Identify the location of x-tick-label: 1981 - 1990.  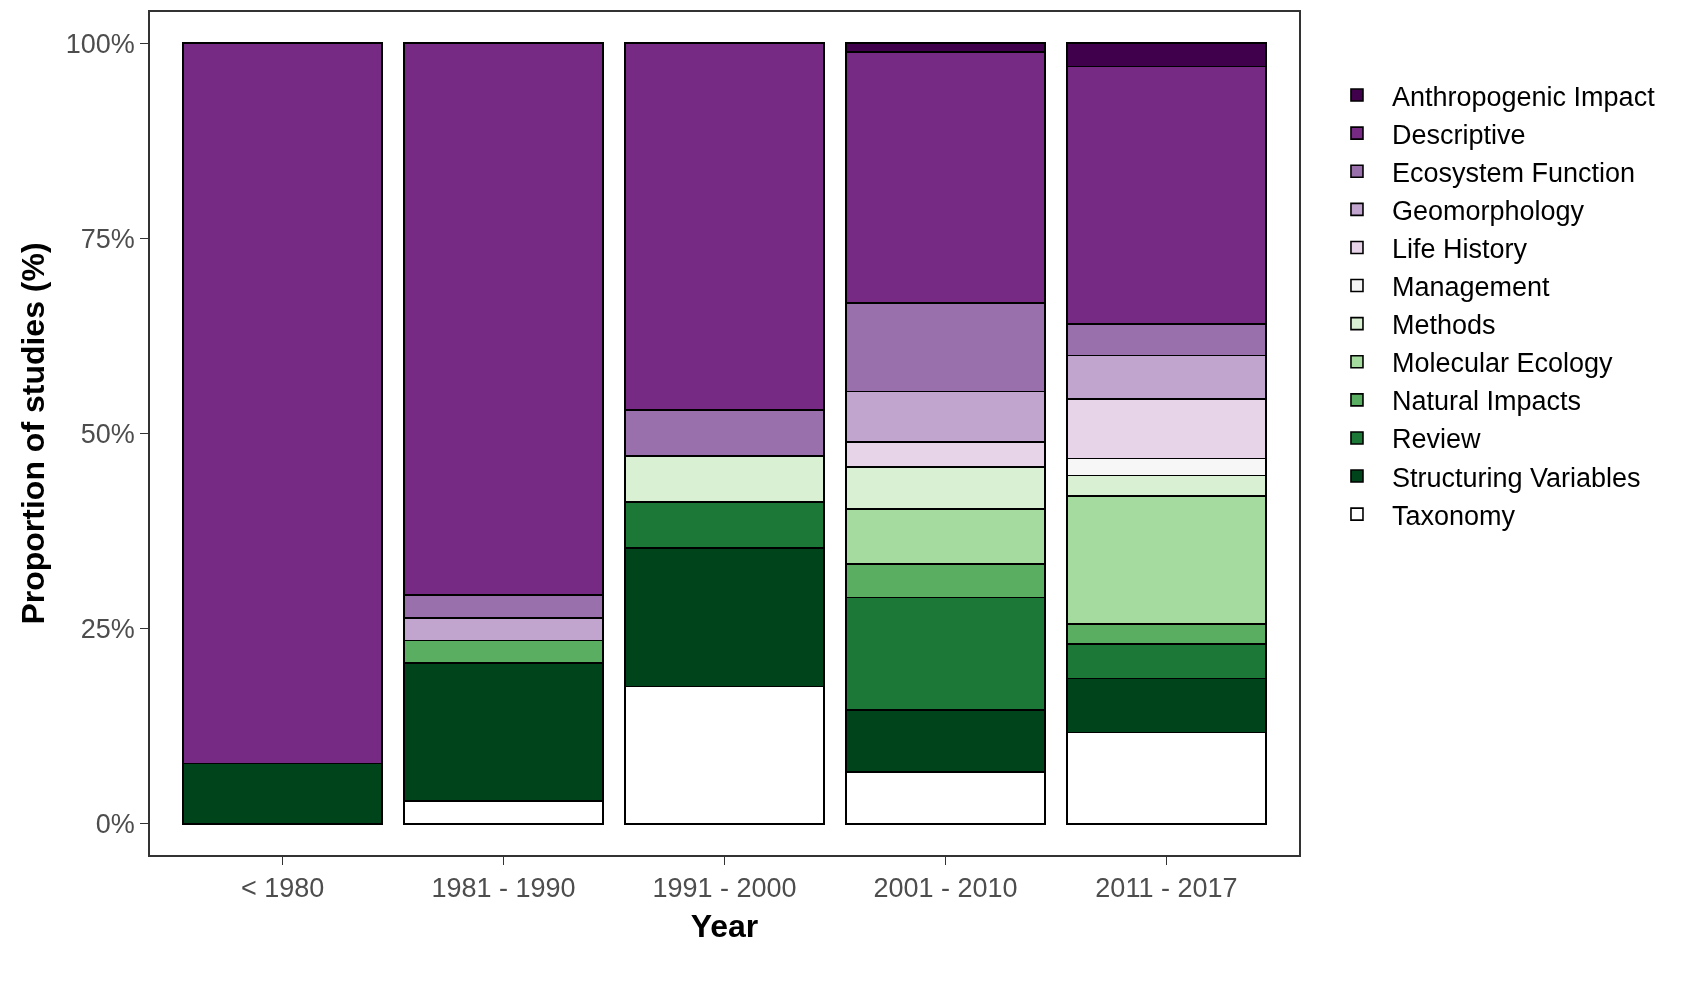
(503, 888).